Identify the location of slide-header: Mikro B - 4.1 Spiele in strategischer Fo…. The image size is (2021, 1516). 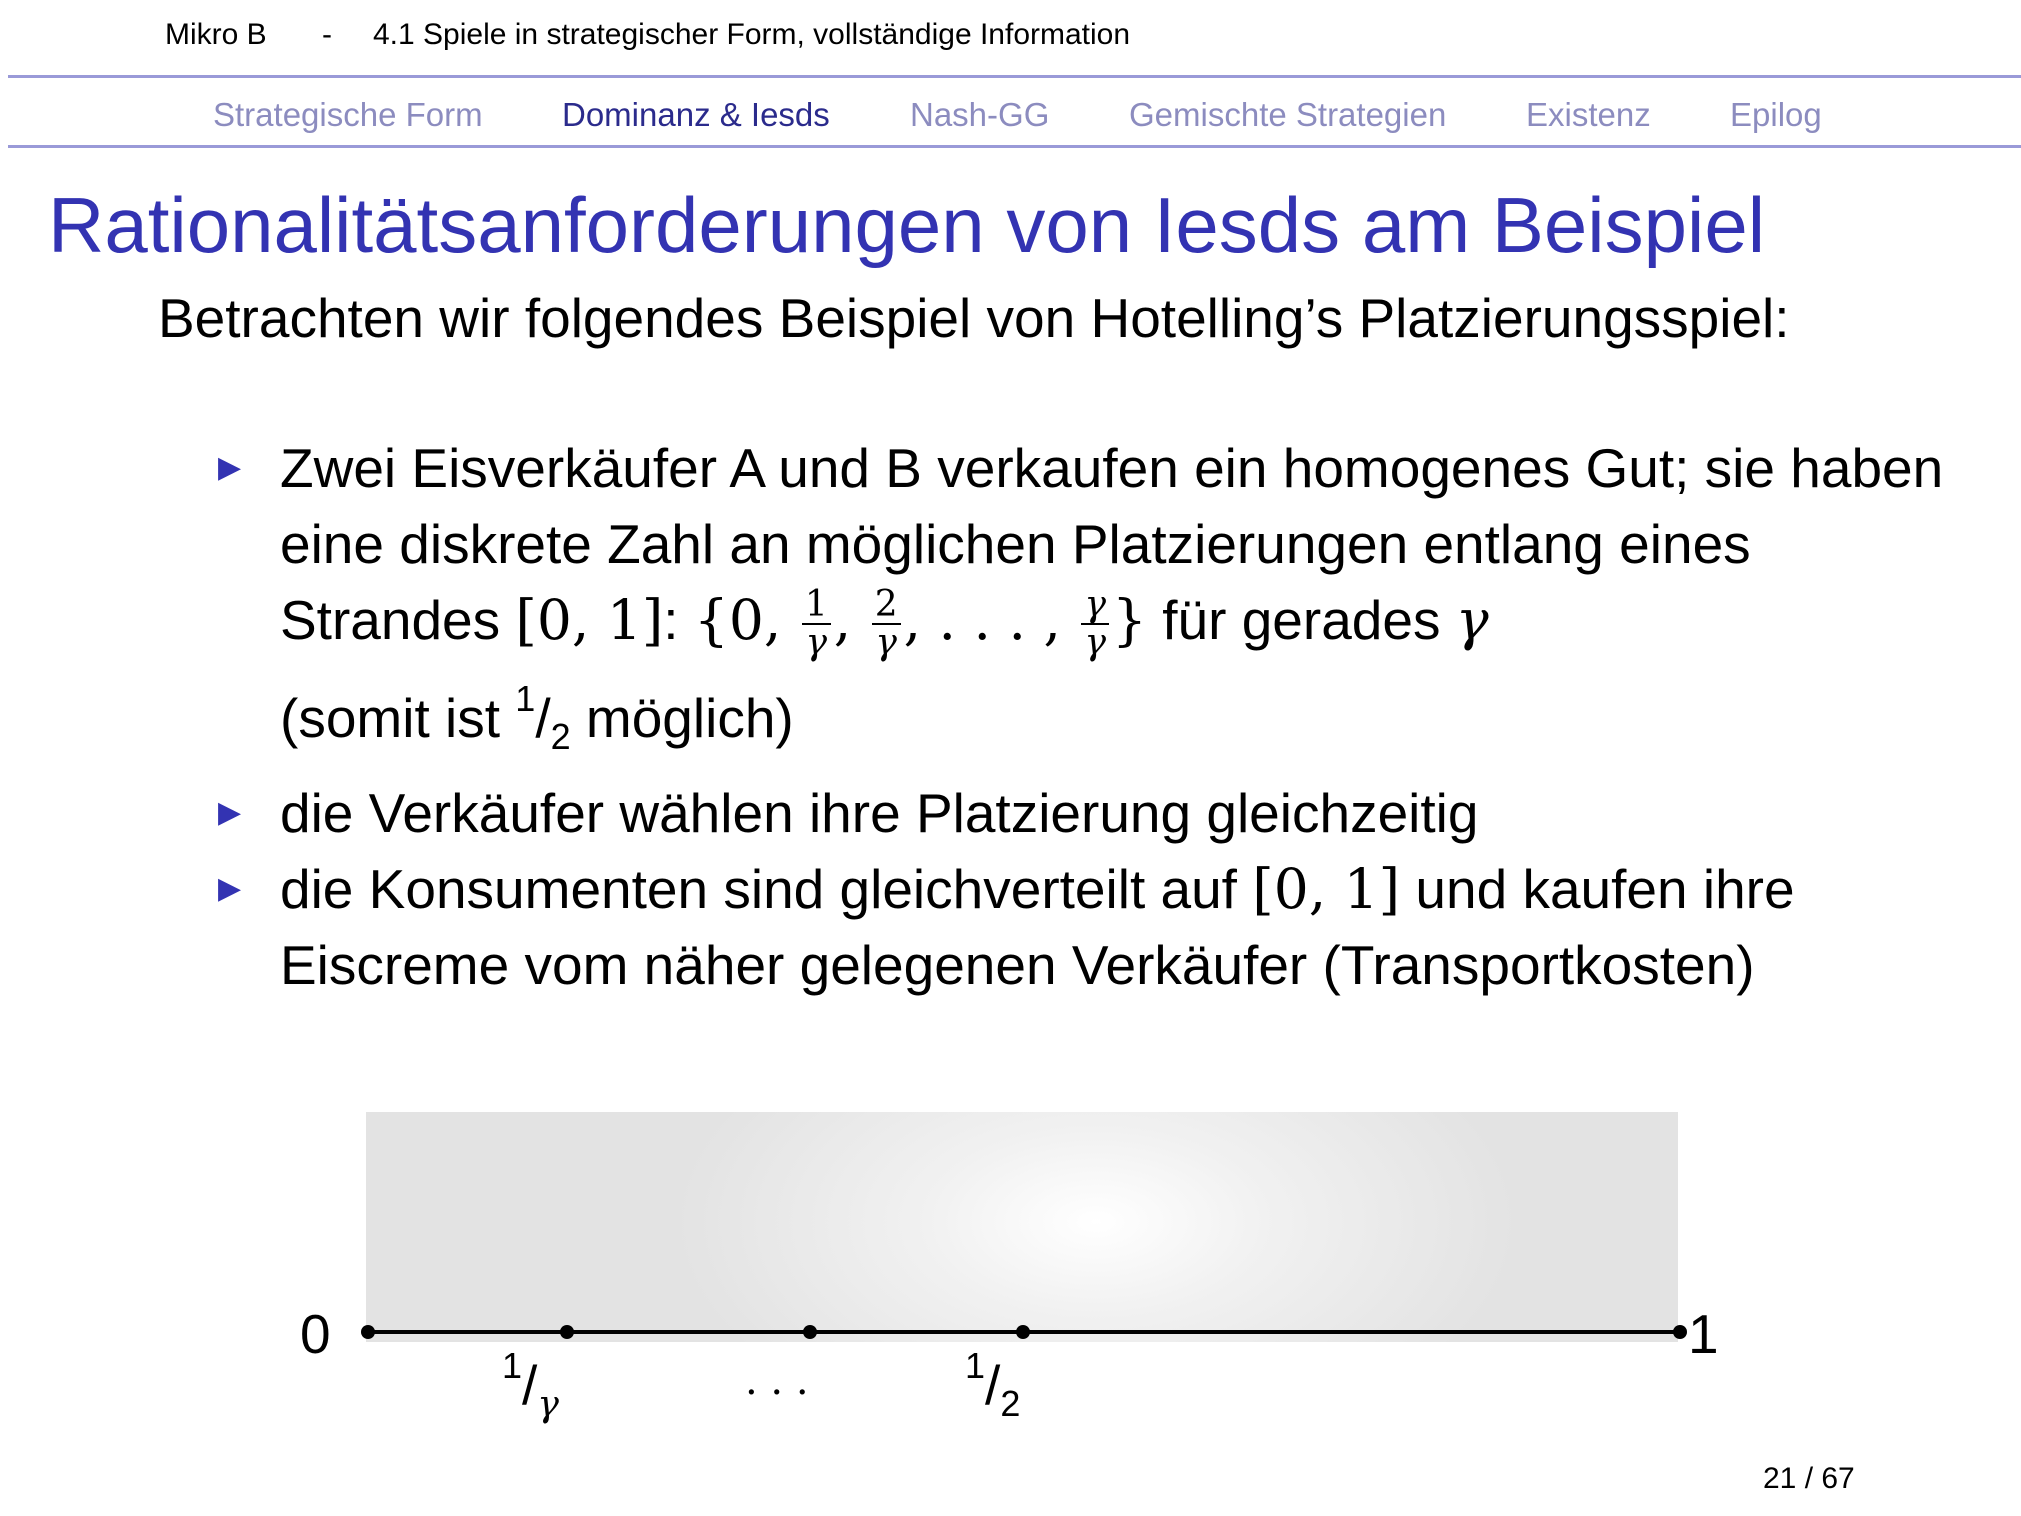
(1010, 38).